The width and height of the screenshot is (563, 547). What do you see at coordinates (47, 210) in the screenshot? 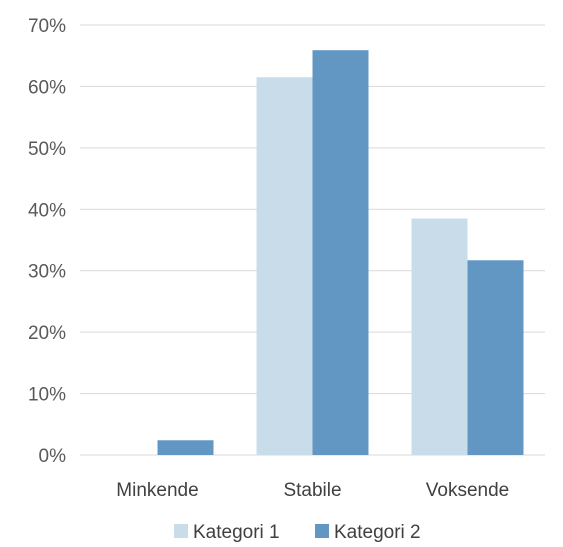
I see `y-tick-label: 40%` at bounding box center [47, 210].